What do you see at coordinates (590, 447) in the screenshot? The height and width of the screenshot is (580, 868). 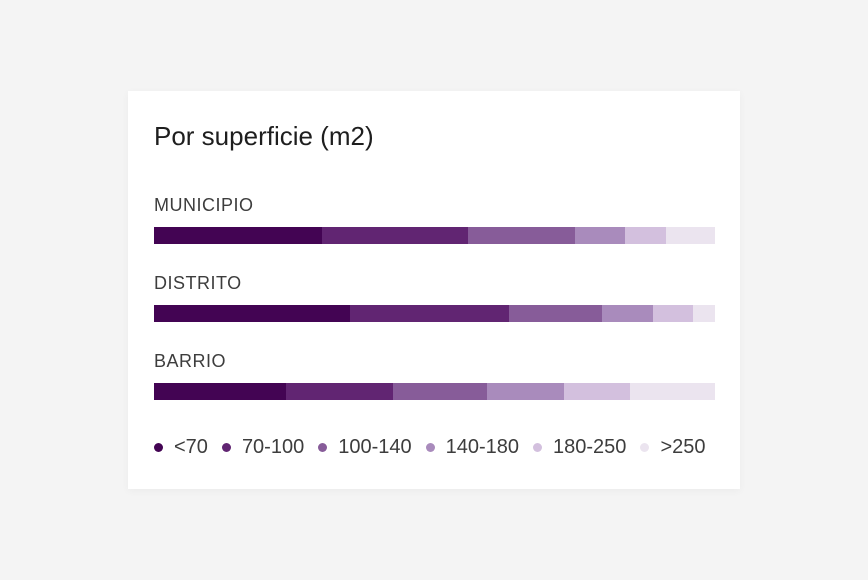 I see `legend-label: 180-250` at bounding box center [590, 447].